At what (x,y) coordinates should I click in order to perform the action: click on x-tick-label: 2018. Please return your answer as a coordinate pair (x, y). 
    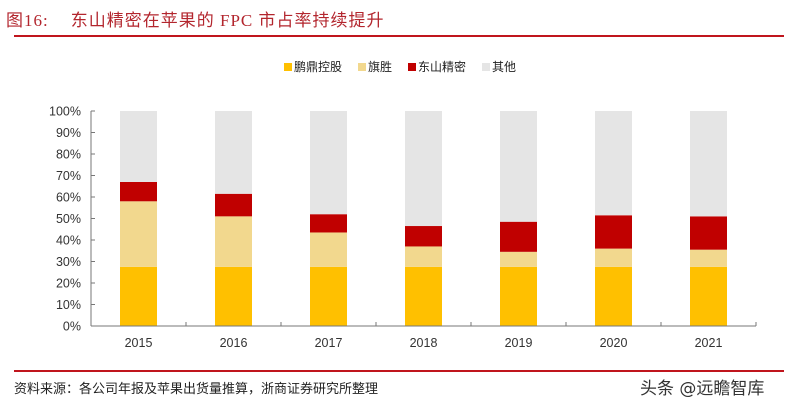
    Looking at the image, I should click on (424, 343).